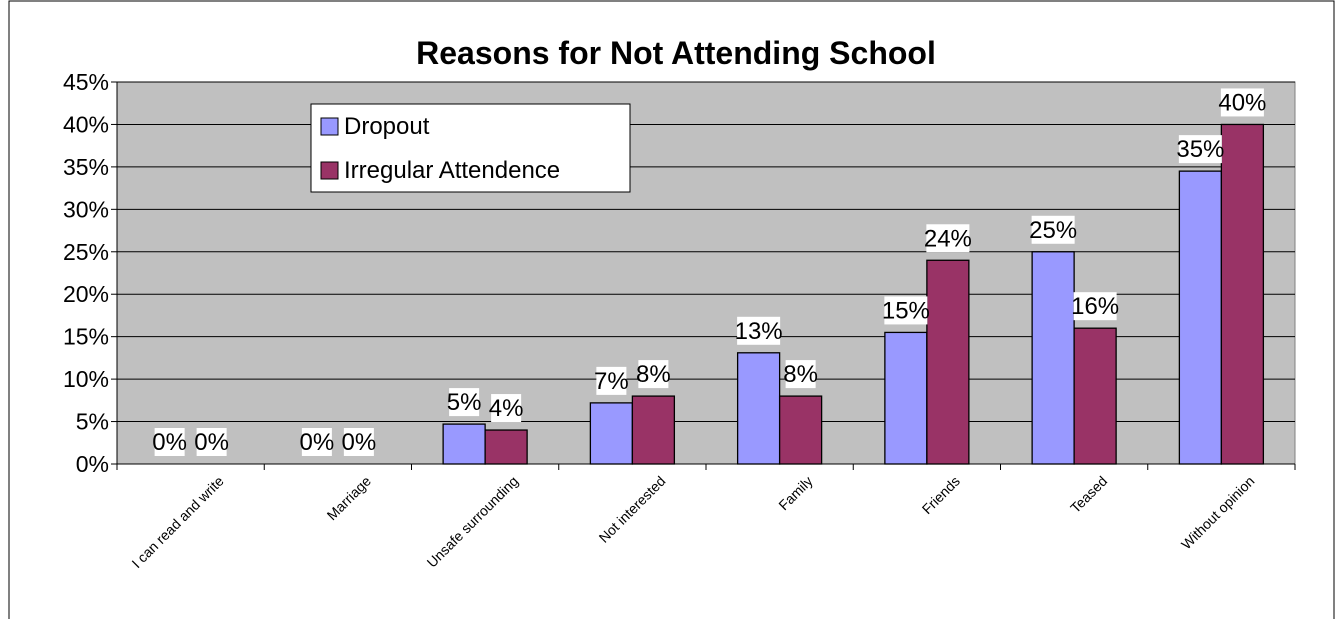  I want to click on data-label: 7%, so click(611, 381).